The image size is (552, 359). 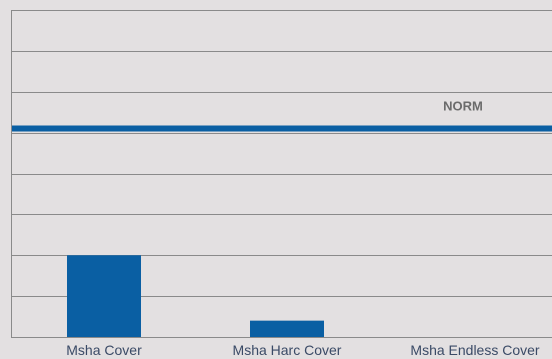 What do you see at coordinates (281, 115) in the screenshot?
I see `reference-line-group: NORM` at bounding box center [281, 115].